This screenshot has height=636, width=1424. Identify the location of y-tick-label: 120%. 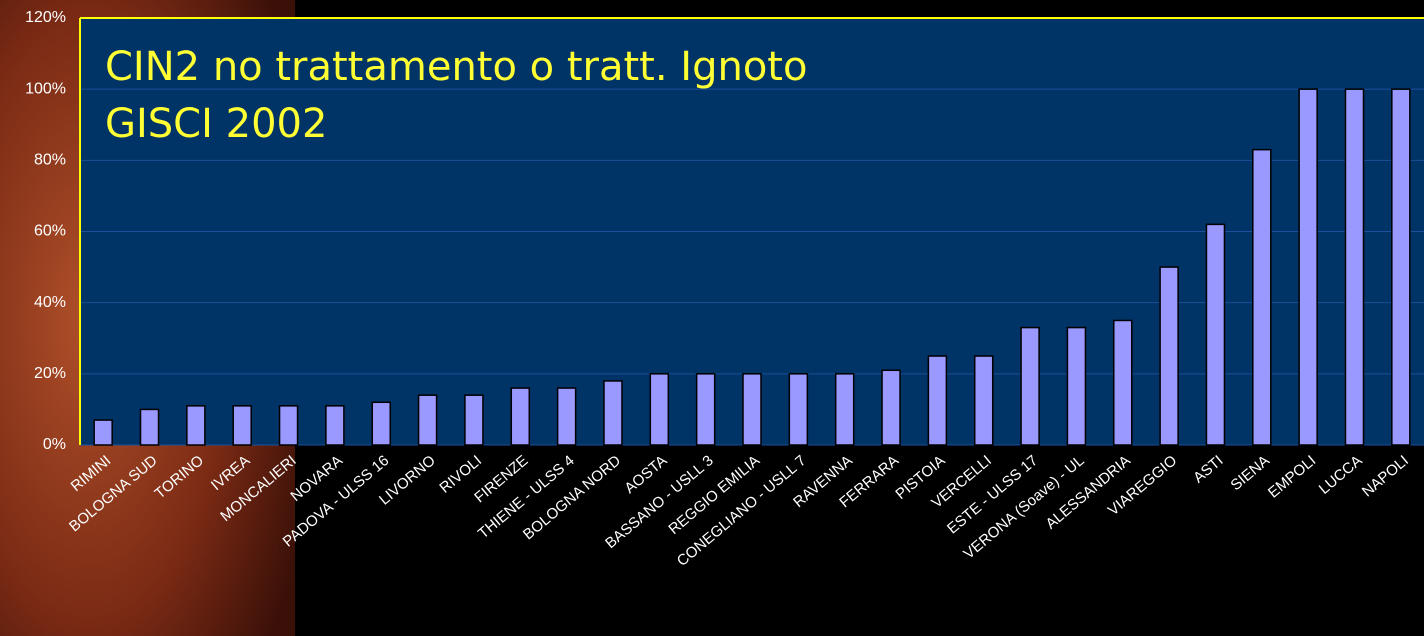
(45, 17).